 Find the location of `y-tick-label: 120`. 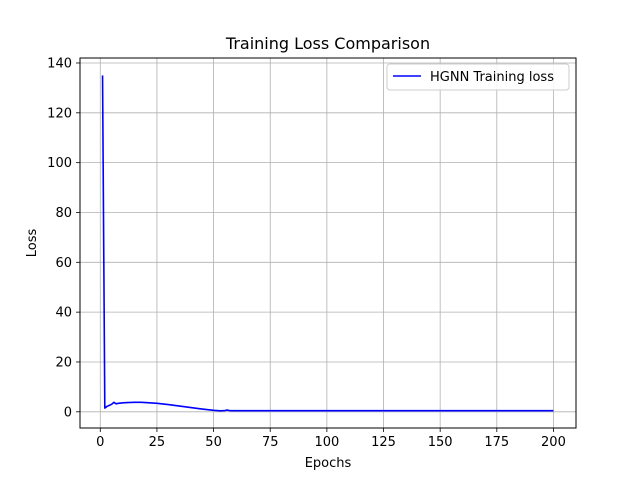

y-tick-label: 120 is located at coordinates (59, 113).